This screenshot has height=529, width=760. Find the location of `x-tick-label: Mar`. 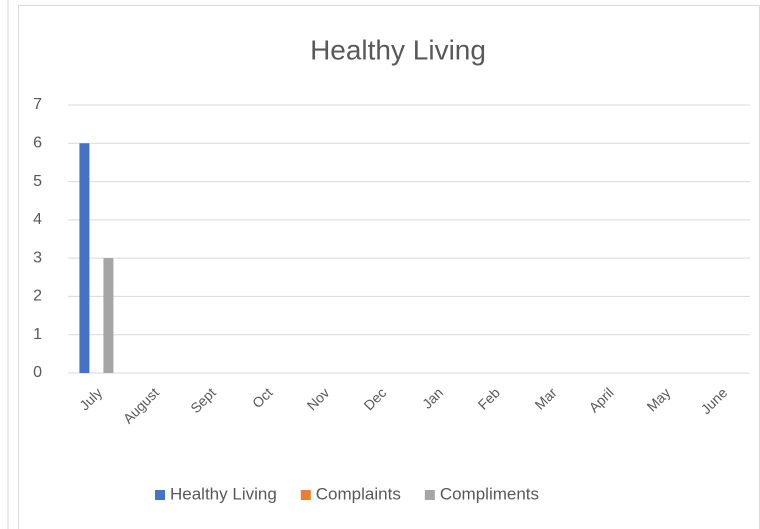

x-tick-label: Mar is located at coordinates (545, 398).